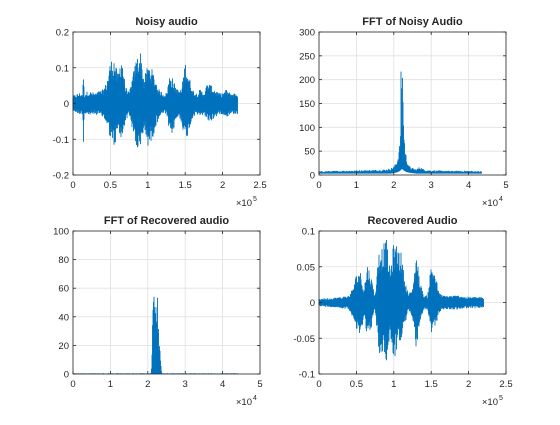 The width and height of the screenshot is (560, 425). What do you see at coordinates (307, 33) in the screenshot?
I see `y-tick-label: 300` at bounding box center [307, 33].